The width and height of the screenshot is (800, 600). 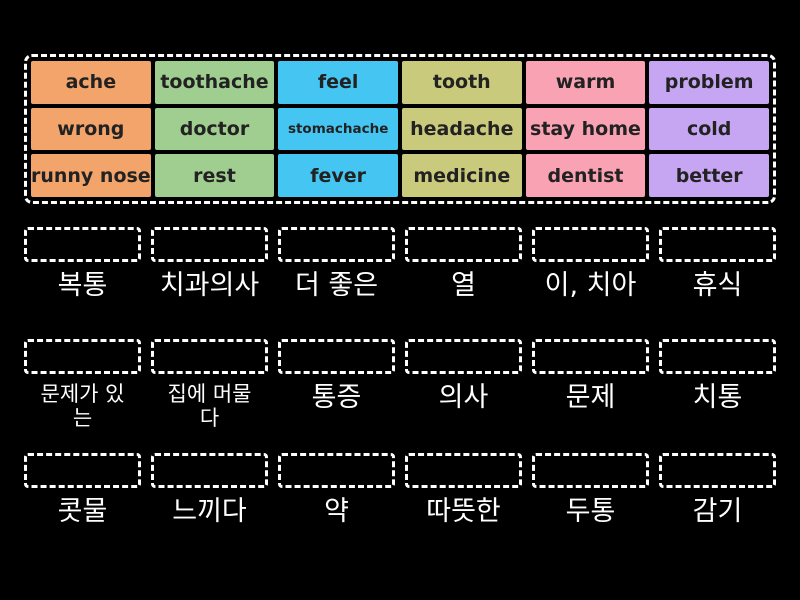 I want to click on answer-label: 치통, so click(x=717, y=397).